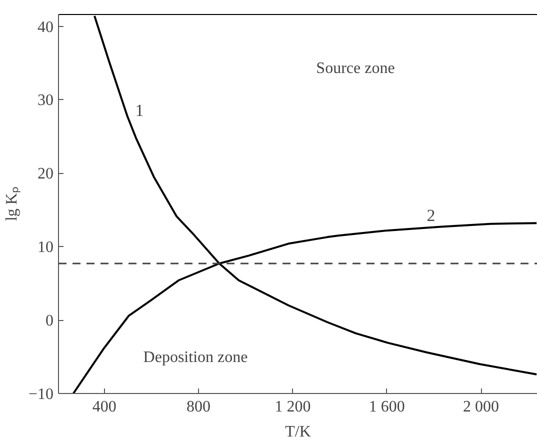 Image resolution: width=537 pixels, height=443 pixels. I want to click on series-label: 1, so click(139, 110).